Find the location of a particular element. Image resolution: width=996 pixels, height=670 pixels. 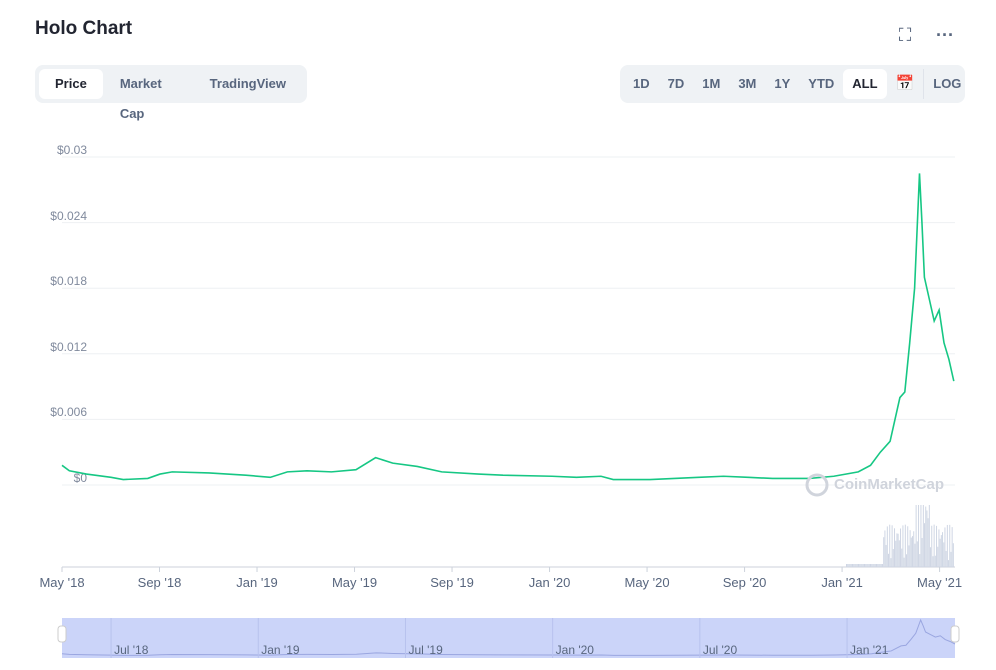

navigator-tick-label: Jul '19 is located at coordinates (425, 650).